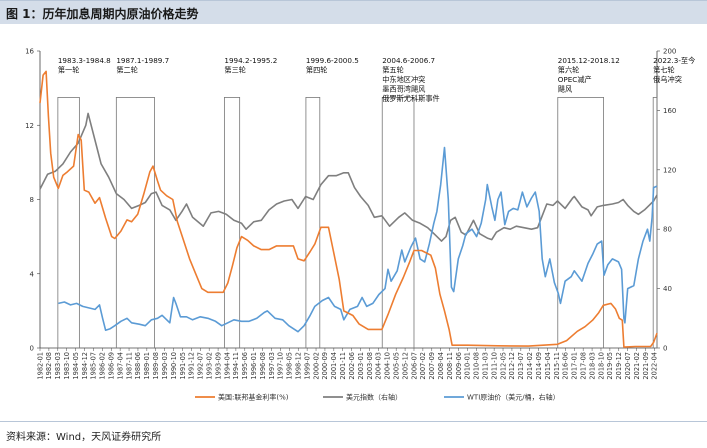  What do you see at coordinates (290, 366) in the screenshot?
I see `x-tick-label: 1998-05` at bounding box center [290, 366].